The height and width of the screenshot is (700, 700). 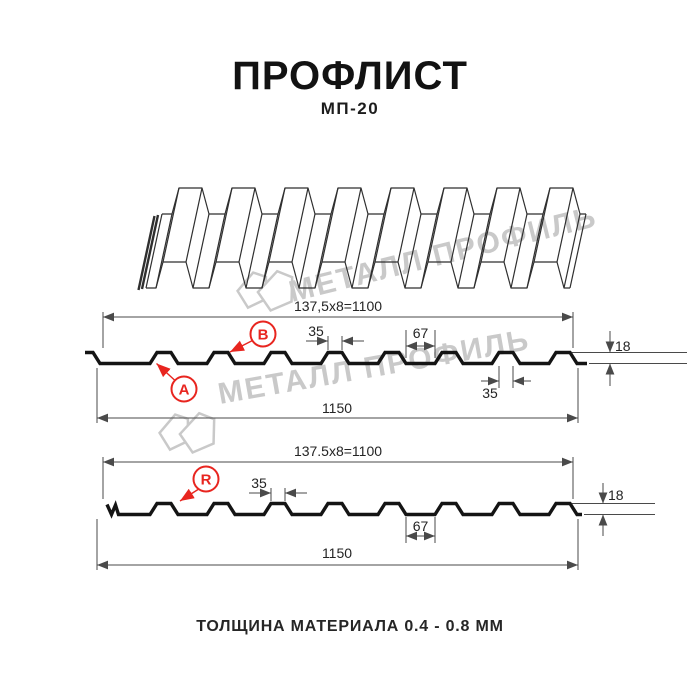 I want to click on side-b-label: В, so click(x=263, y=335).